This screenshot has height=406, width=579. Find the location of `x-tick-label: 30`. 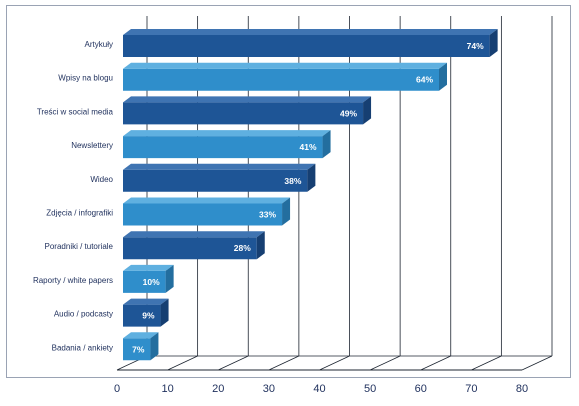

x-tick-label: 30 is located at coordinates (269, 389).